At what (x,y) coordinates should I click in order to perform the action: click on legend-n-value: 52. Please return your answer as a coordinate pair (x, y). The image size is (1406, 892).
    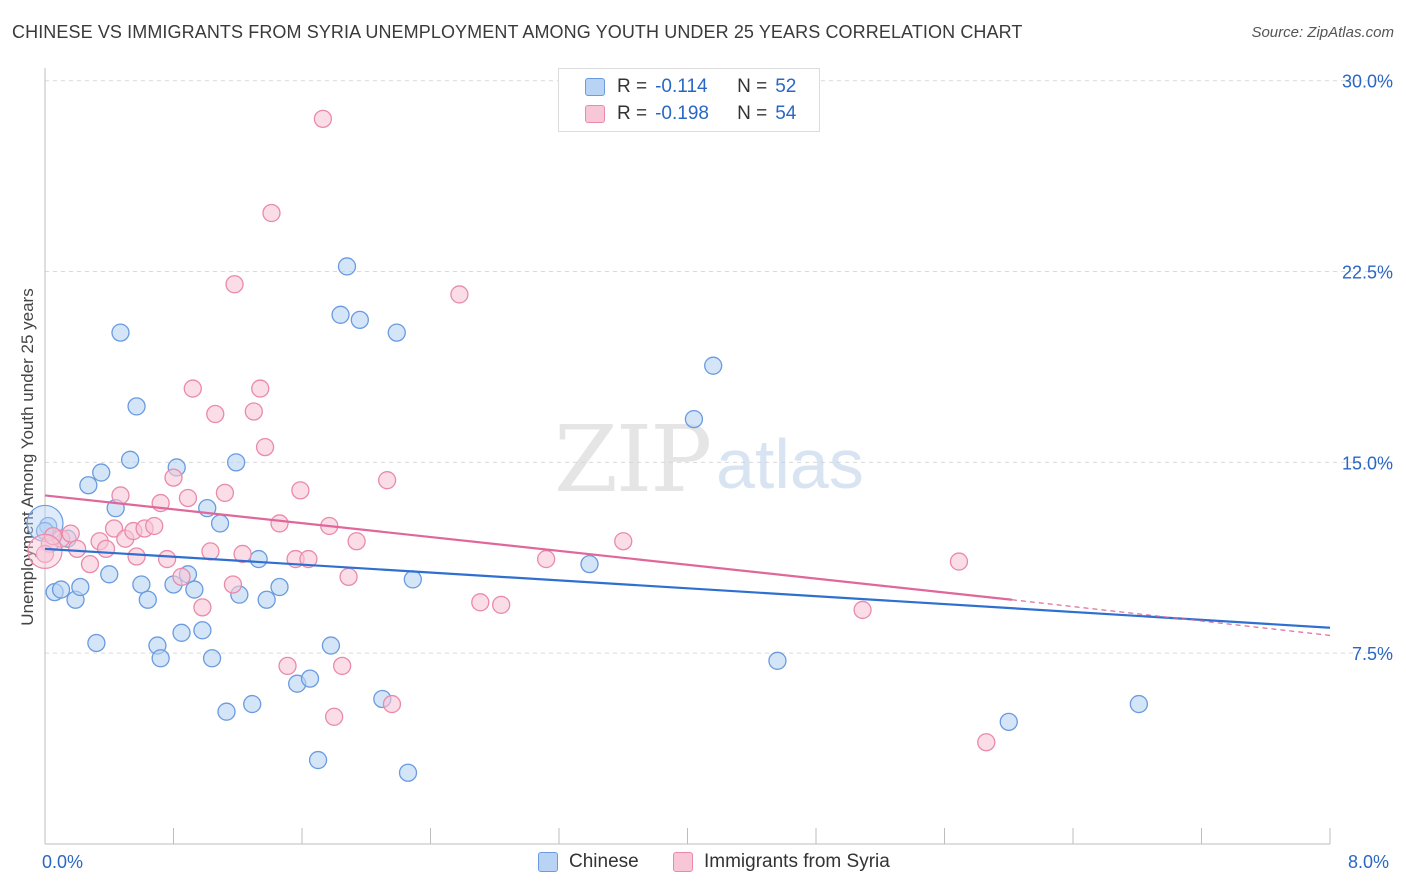
    Looking at the image, I should click on (786, 86).